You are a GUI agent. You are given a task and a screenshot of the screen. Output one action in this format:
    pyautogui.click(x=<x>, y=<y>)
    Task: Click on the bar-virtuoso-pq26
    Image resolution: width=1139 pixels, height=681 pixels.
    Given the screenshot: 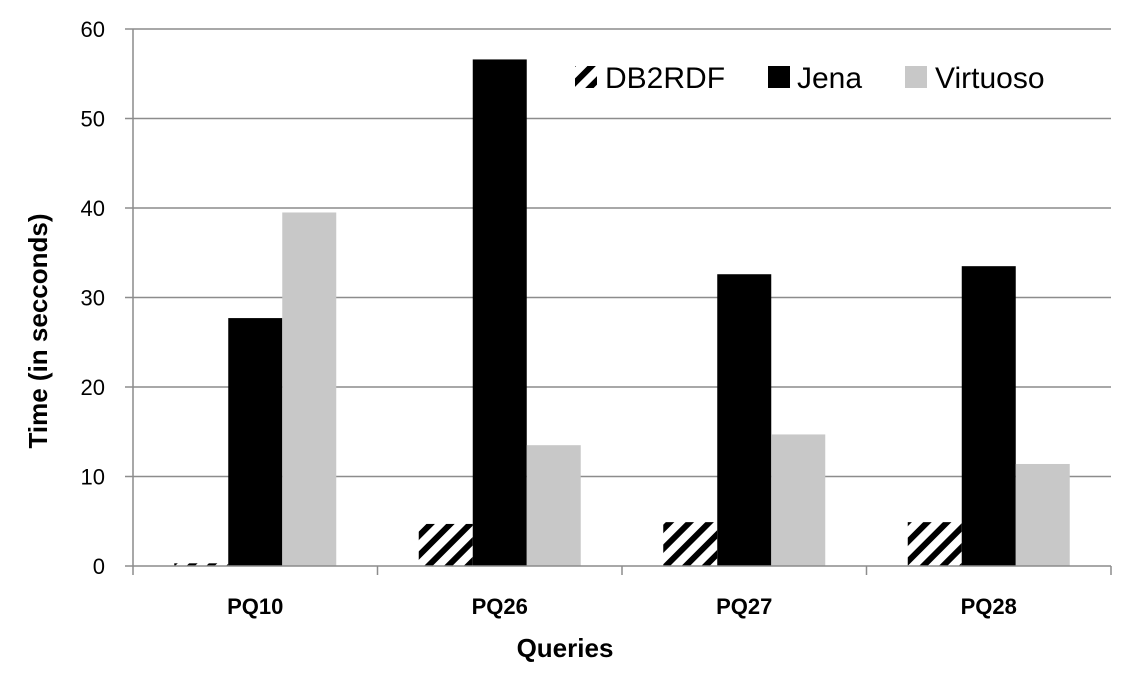 What is the action you would take?
    pyautogui.click(x=553, y=505)
    